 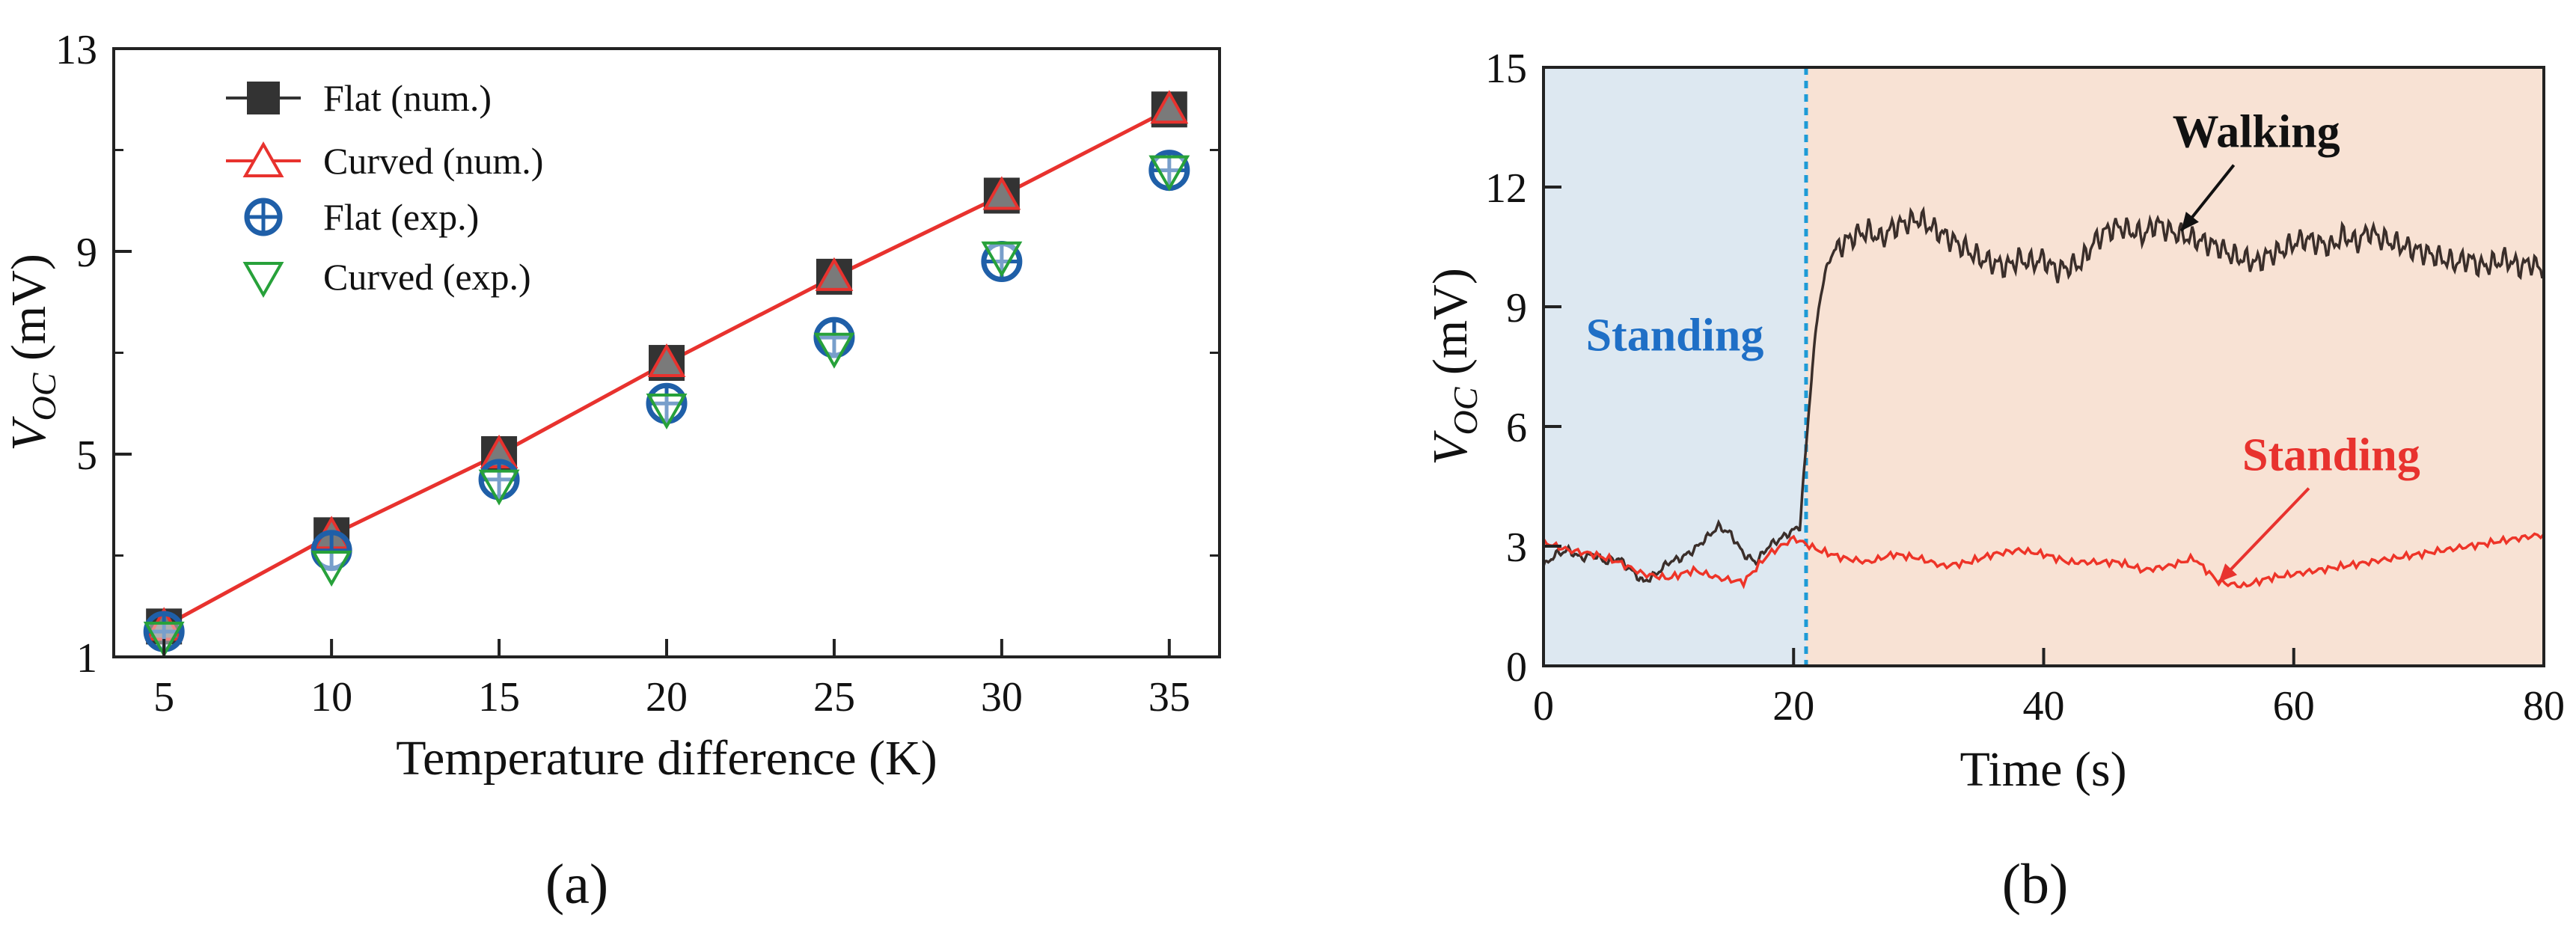 What do you see at coordinates (666, 759) in the screenshot?
I see `panel-a-x-axis-title: Temperature difference (K)` at bounding box center [666, 759].